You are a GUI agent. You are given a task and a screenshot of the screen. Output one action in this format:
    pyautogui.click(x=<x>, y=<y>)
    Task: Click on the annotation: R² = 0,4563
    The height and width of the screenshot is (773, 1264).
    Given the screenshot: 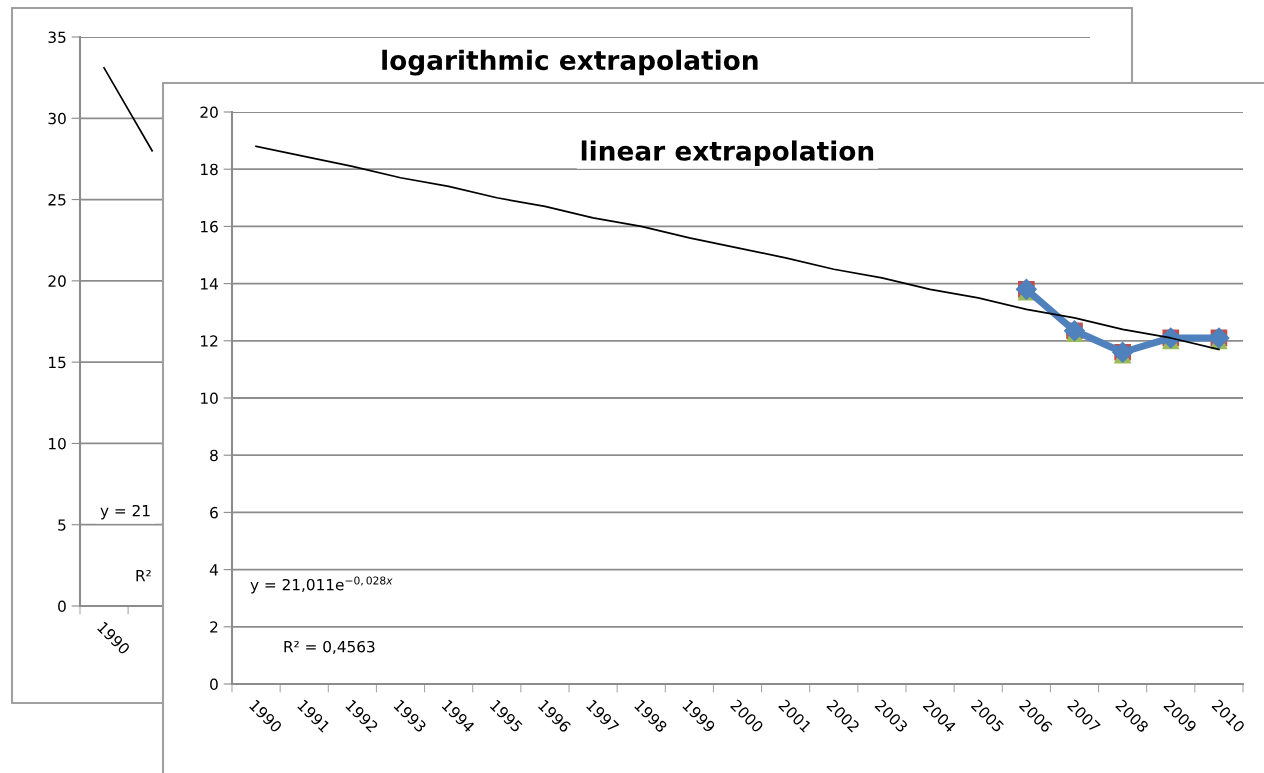 What is the action you would take?
    pyautogui.click(x=329, y=647)
    